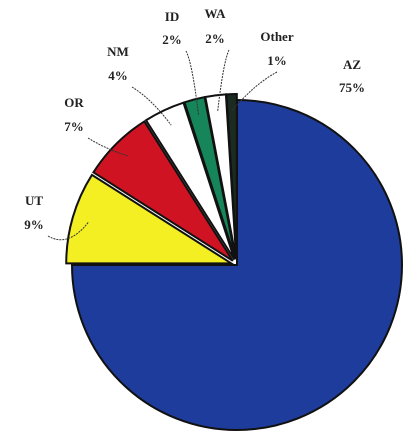  What do you see at coordinates (216, 13) in the screenshot?
I see `slice-label: WA` at bounding box center [216, 13].